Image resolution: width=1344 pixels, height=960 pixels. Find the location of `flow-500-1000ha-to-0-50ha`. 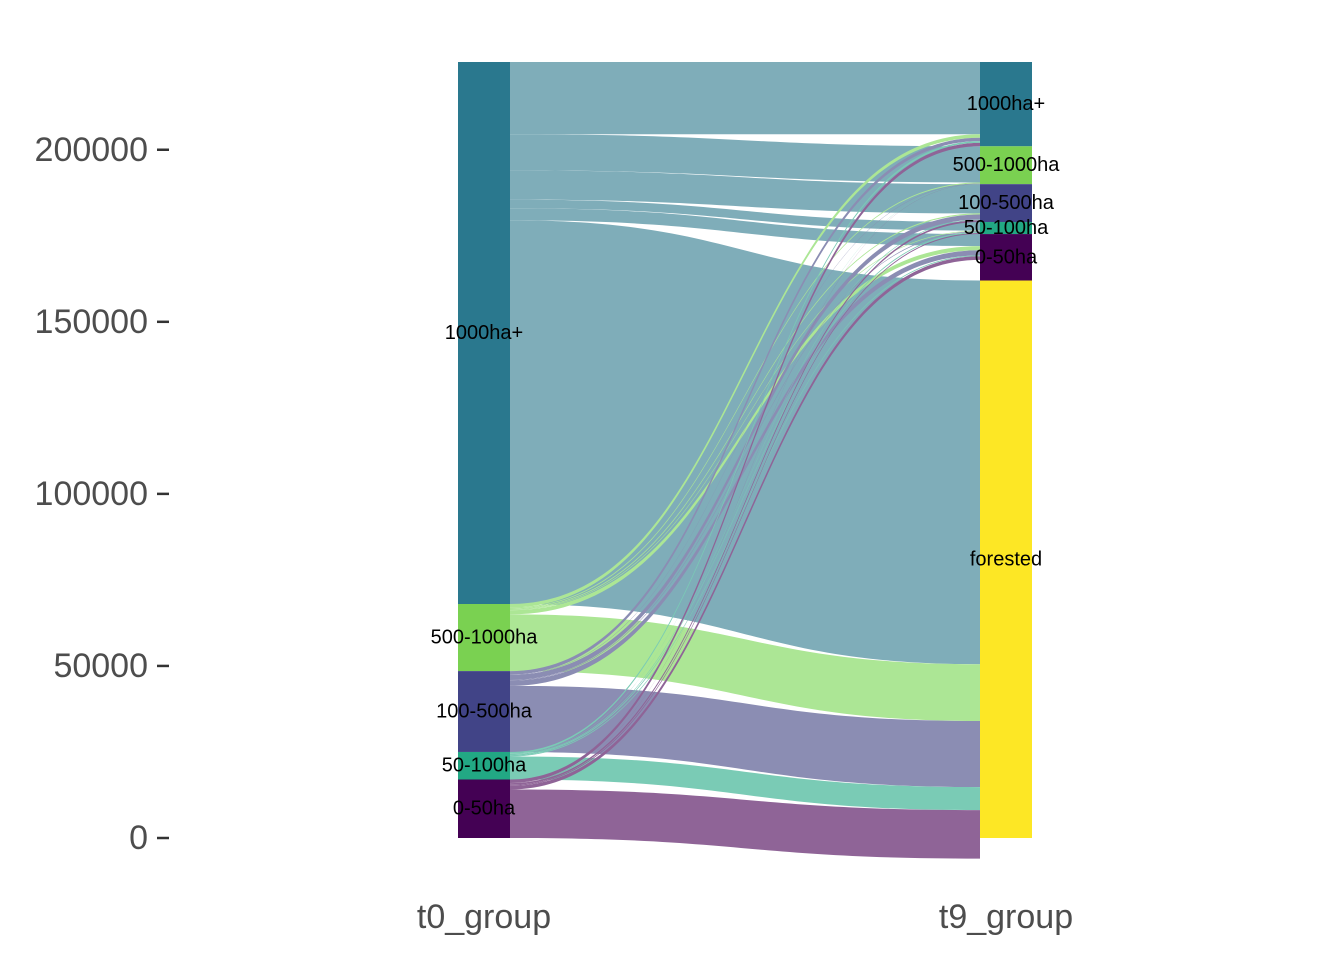

flow-500-1000ha-to-0-50ha is located at coordinates (745, 430).